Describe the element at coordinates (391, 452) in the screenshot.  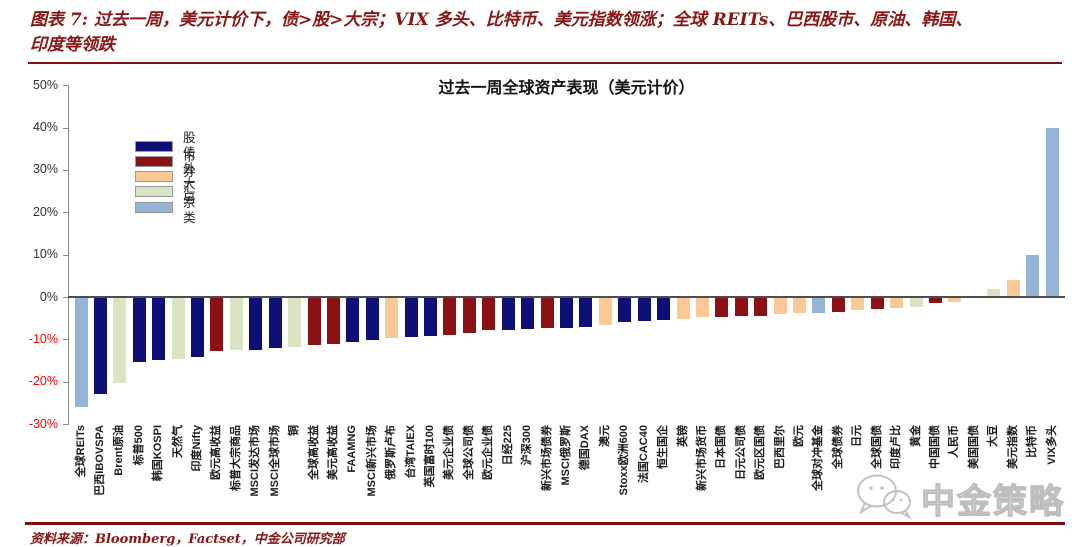
I see `x-axis-label: 俄罗斯卢布` at that location.